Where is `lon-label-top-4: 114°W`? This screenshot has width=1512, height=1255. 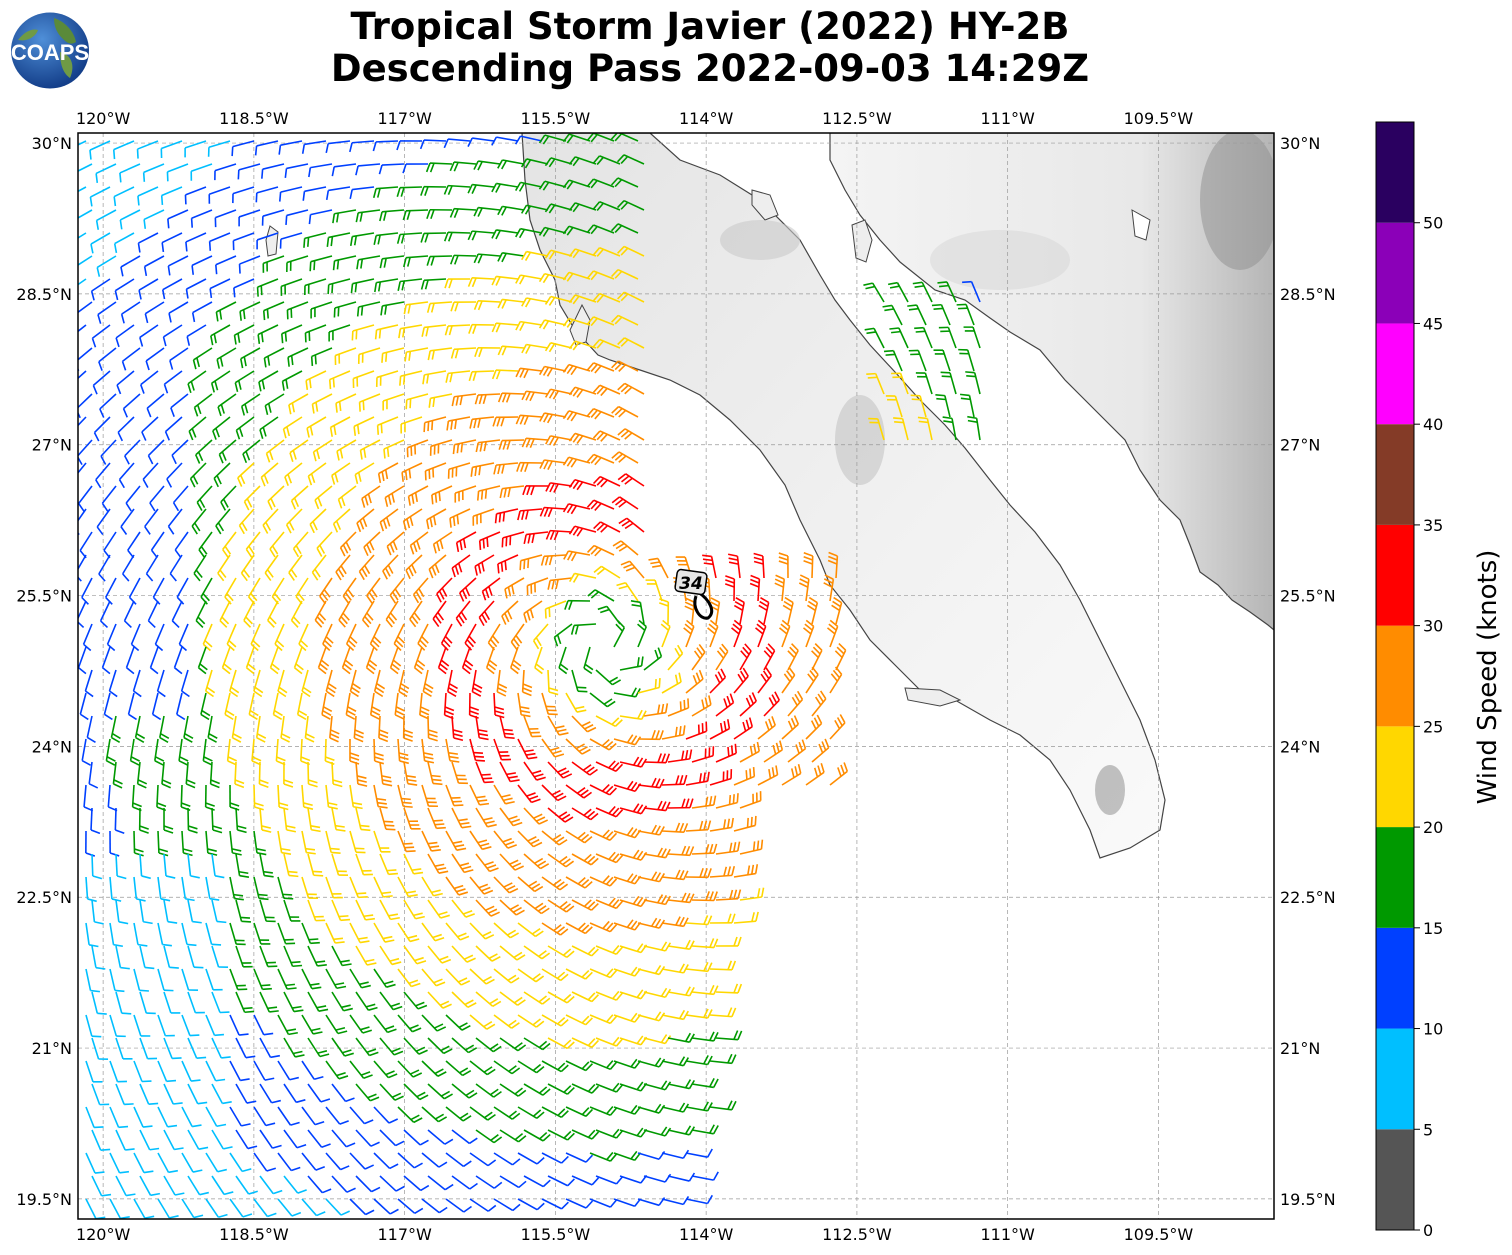 lon-label-top-4: 114°W is located at coordinates (706, 118).